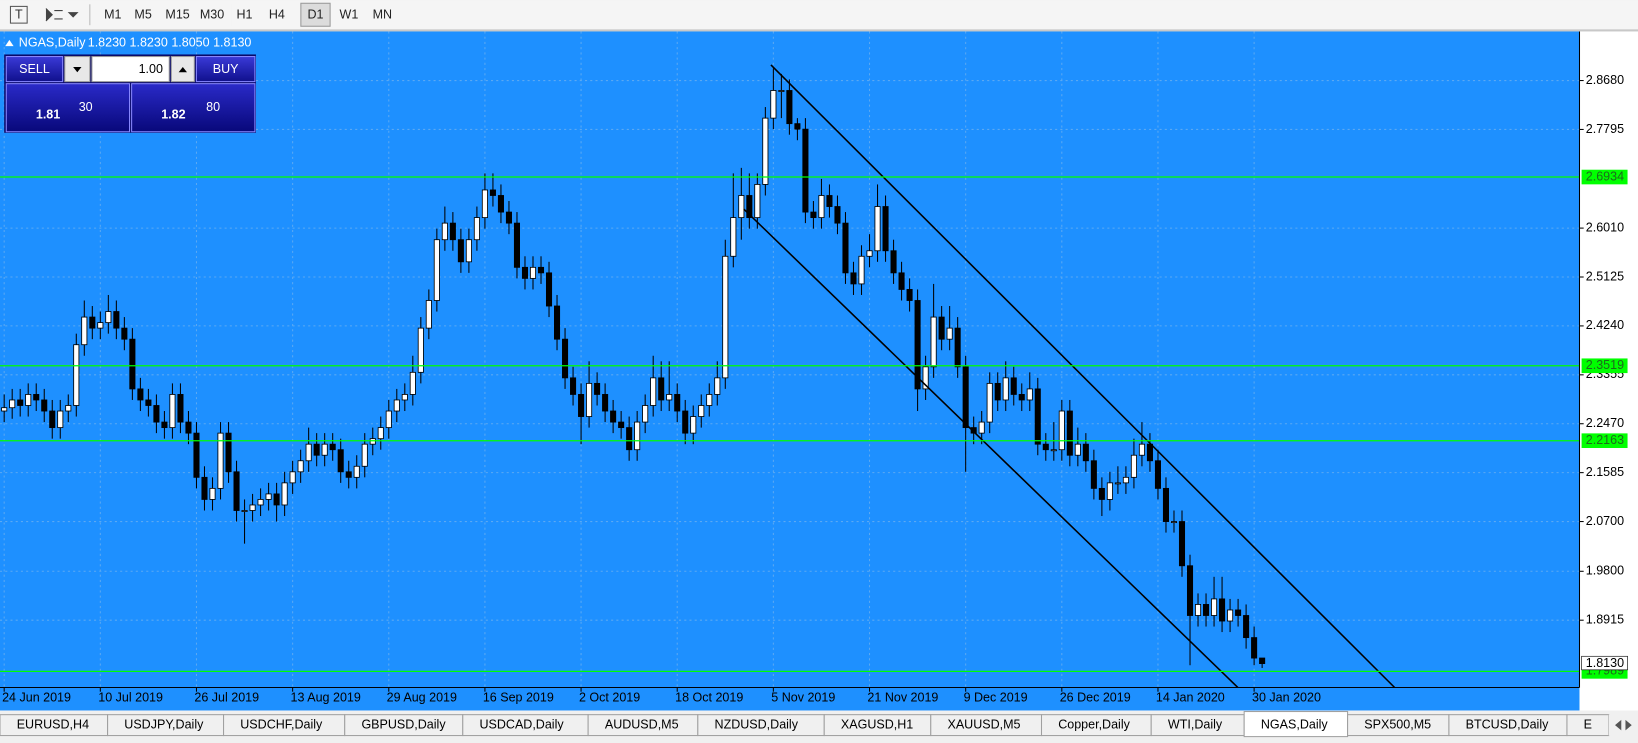 The image size is (1638, 743). Describe the element at coordinates (107, 42) in the screenshot. I see `quote-open: 1.8230` at that location.